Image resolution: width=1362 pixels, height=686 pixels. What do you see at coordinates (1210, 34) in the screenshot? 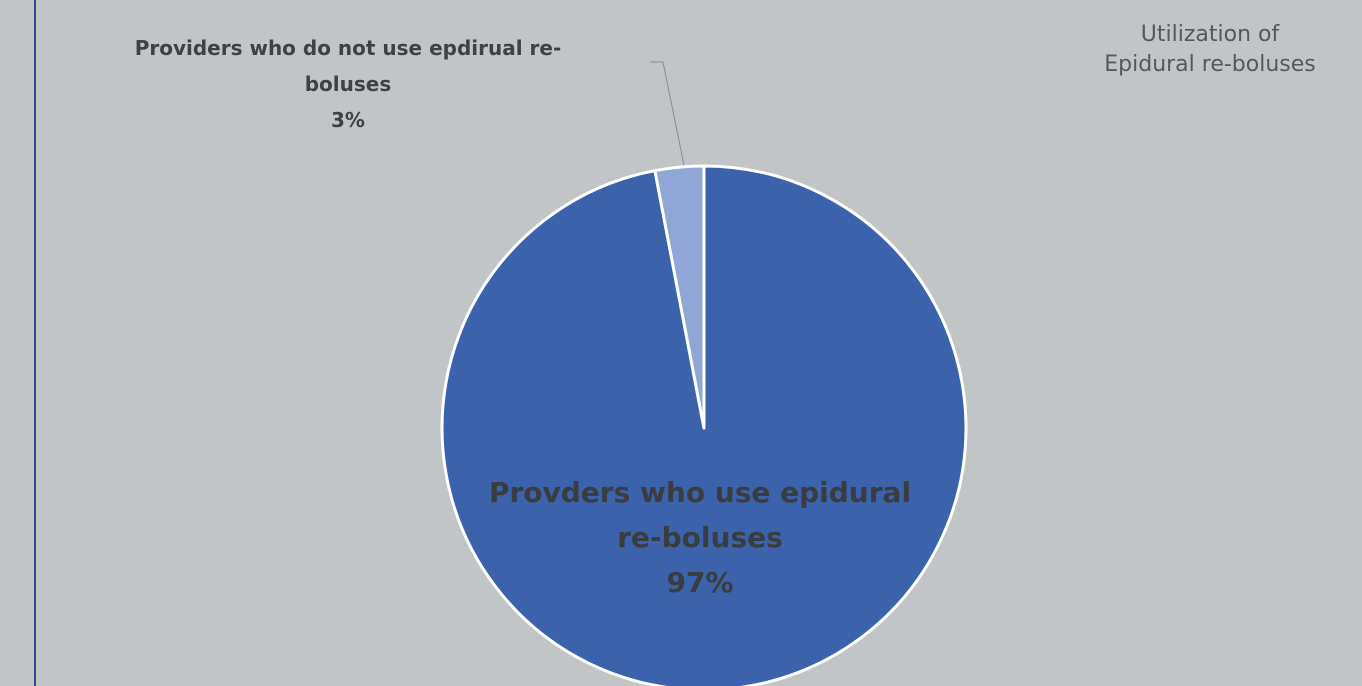
I see `chart-title-line-1: Utilization of` at bounding box center [1210, 34].